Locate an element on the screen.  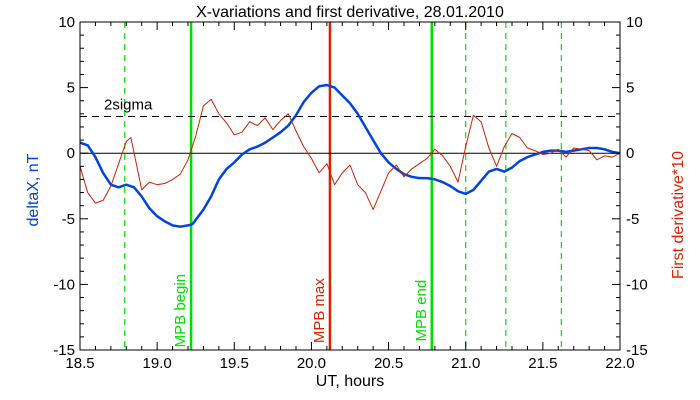
x-tick-label: 21.5 is located at coordinates (542, 363).